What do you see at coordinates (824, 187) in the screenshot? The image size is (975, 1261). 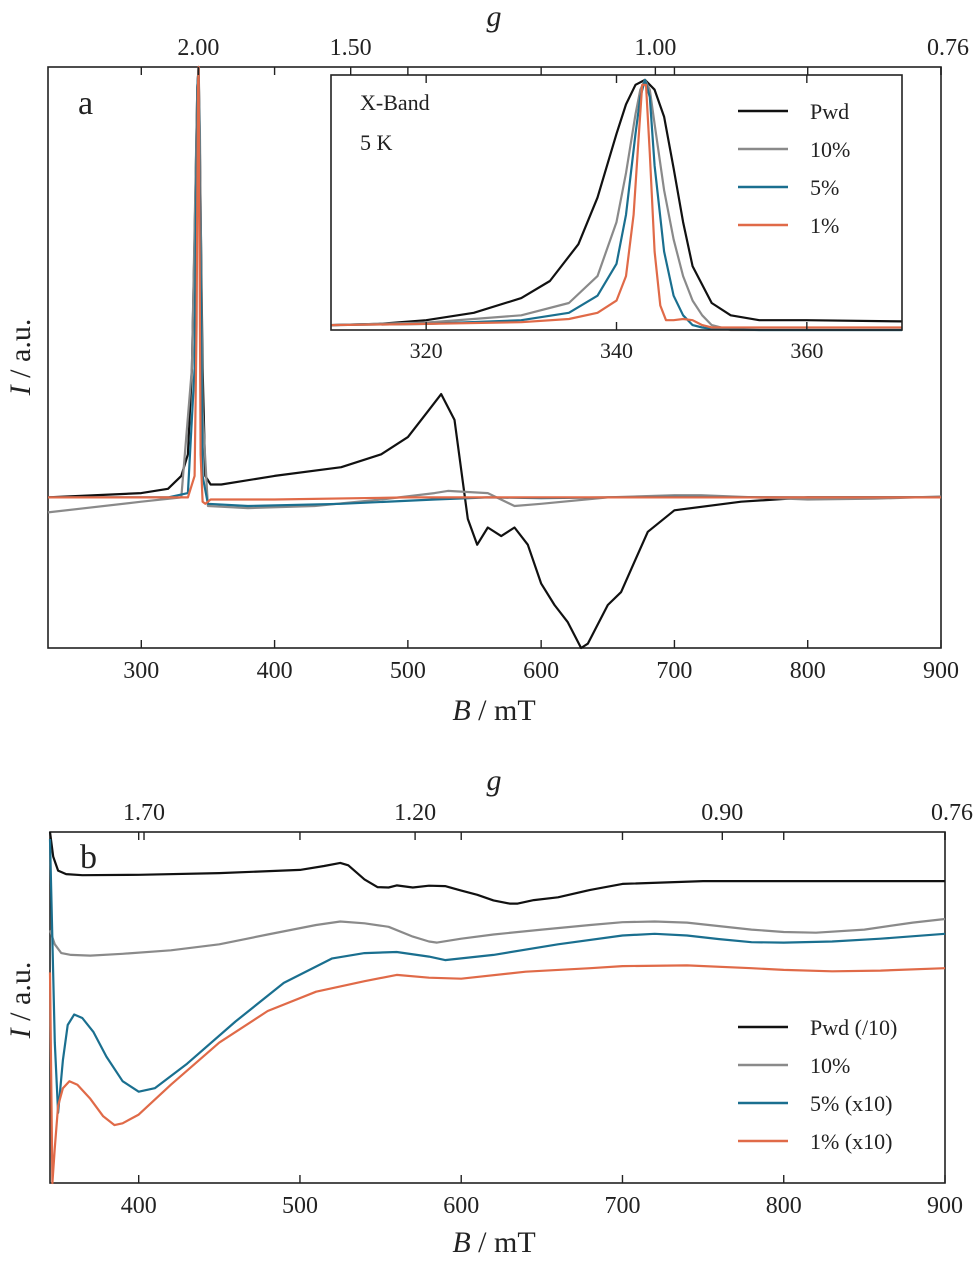 I see `inset-legend-label-p5: 5%` at bounding box center [824, 187].